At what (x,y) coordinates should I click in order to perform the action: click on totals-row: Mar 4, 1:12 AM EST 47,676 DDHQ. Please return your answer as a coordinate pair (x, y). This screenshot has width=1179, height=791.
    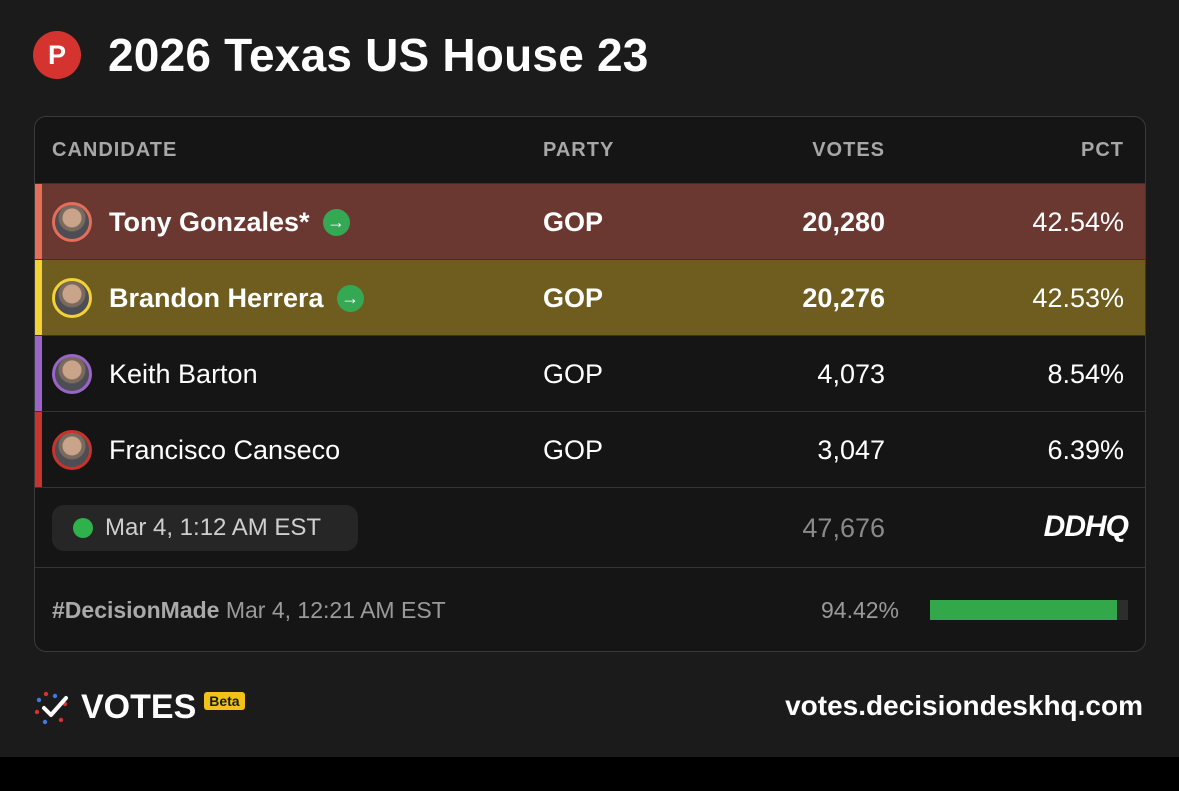
    Looking at the image, I should click on (590, 527).